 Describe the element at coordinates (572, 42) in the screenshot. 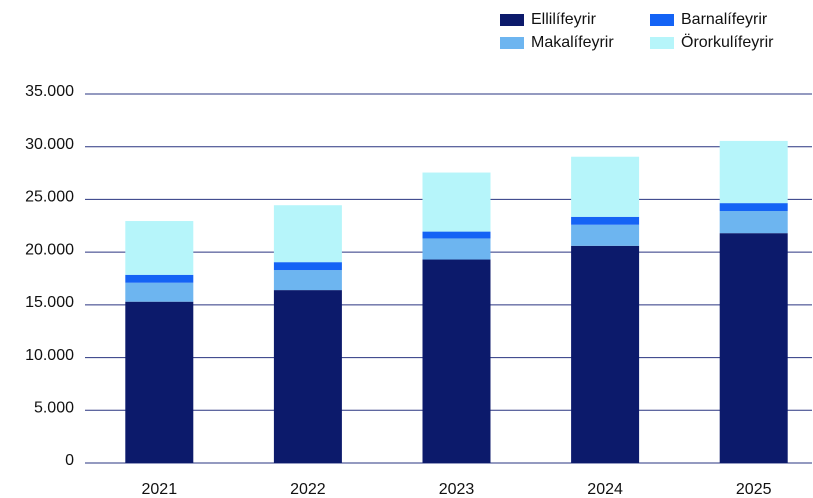

I see `legend-label: Makalífeyrir` at that location.